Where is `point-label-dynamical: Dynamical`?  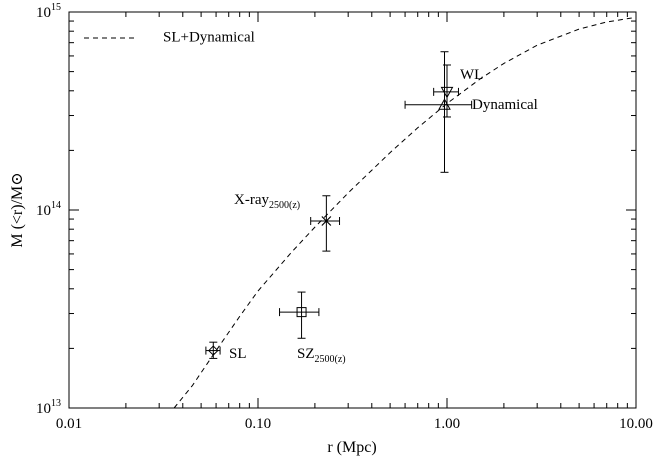 point-label-dynamical: Dynamical is located at coordinates (505, 105).